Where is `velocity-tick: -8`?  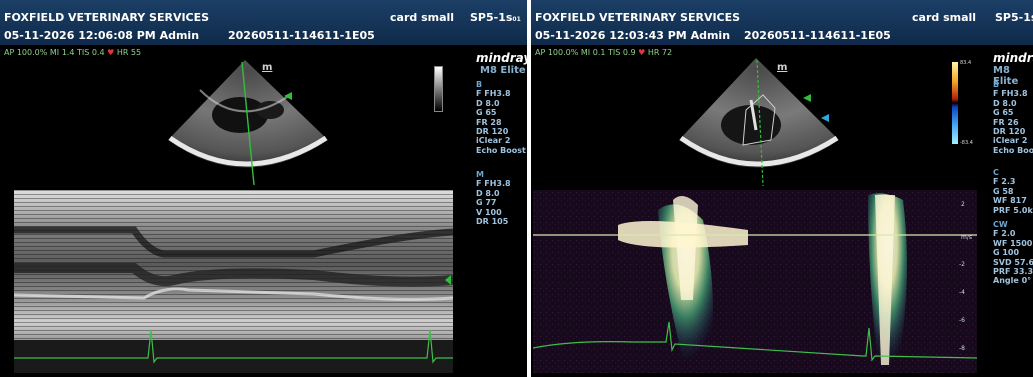
velocity-tick: -8 is located at coordinates (962, 348).